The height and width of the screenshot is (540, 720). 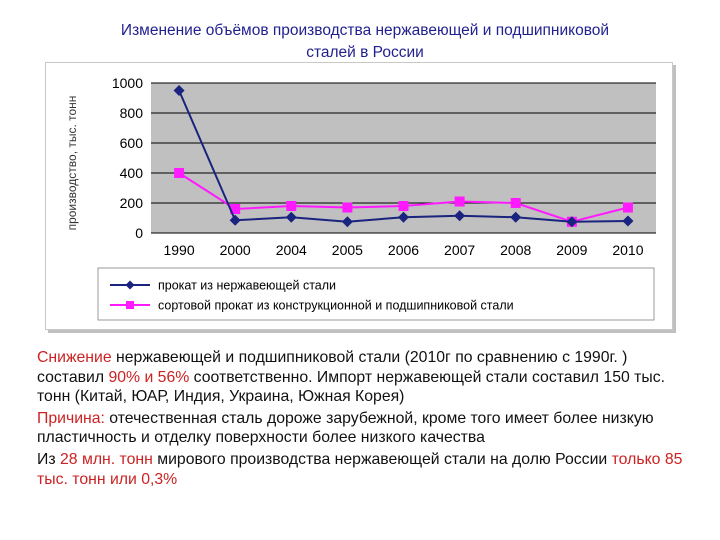 What do you see at coordinates (627, 250) in the screenshot?
I see `x-tick-label: 2010` at bounding box center [627, 250].